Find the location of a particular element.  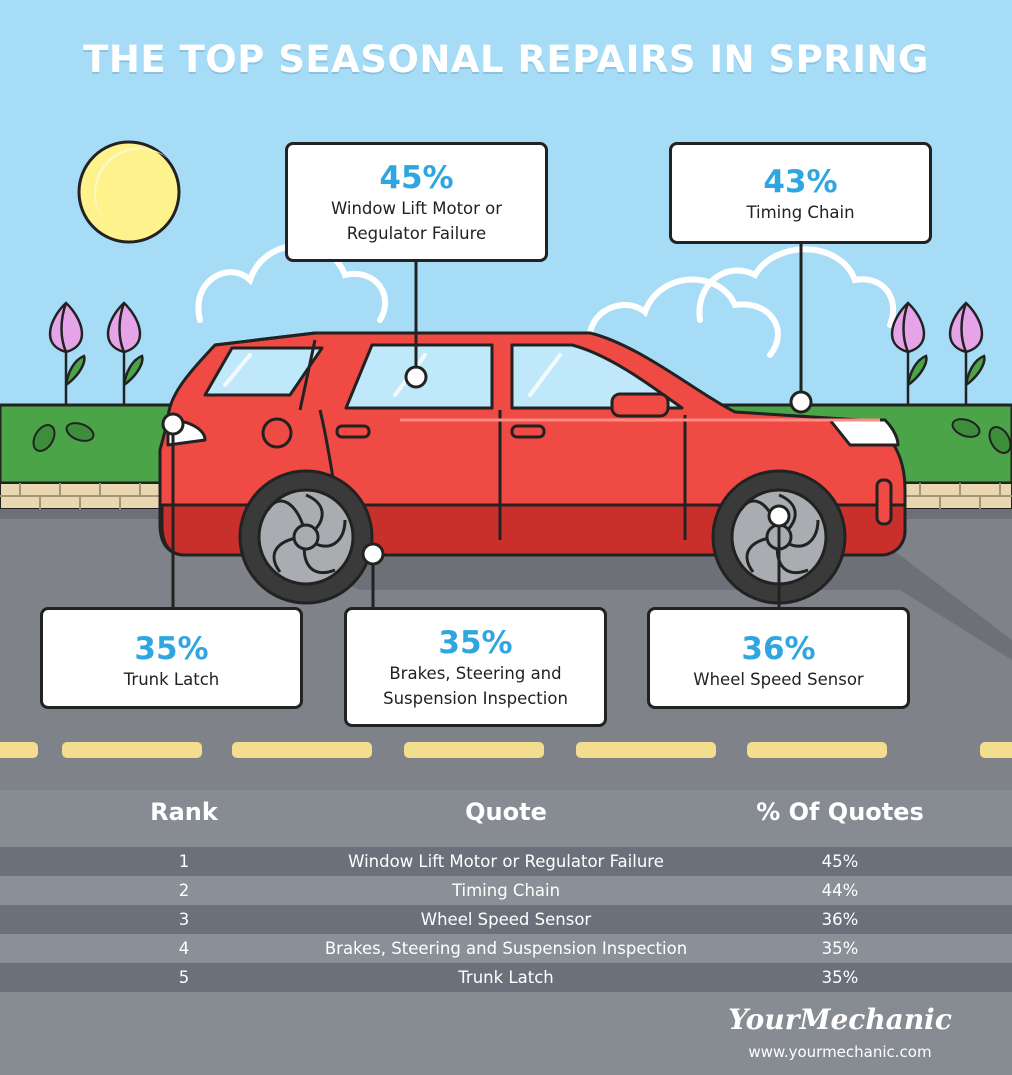

wheel-icon is located at coordinates (306, 537).